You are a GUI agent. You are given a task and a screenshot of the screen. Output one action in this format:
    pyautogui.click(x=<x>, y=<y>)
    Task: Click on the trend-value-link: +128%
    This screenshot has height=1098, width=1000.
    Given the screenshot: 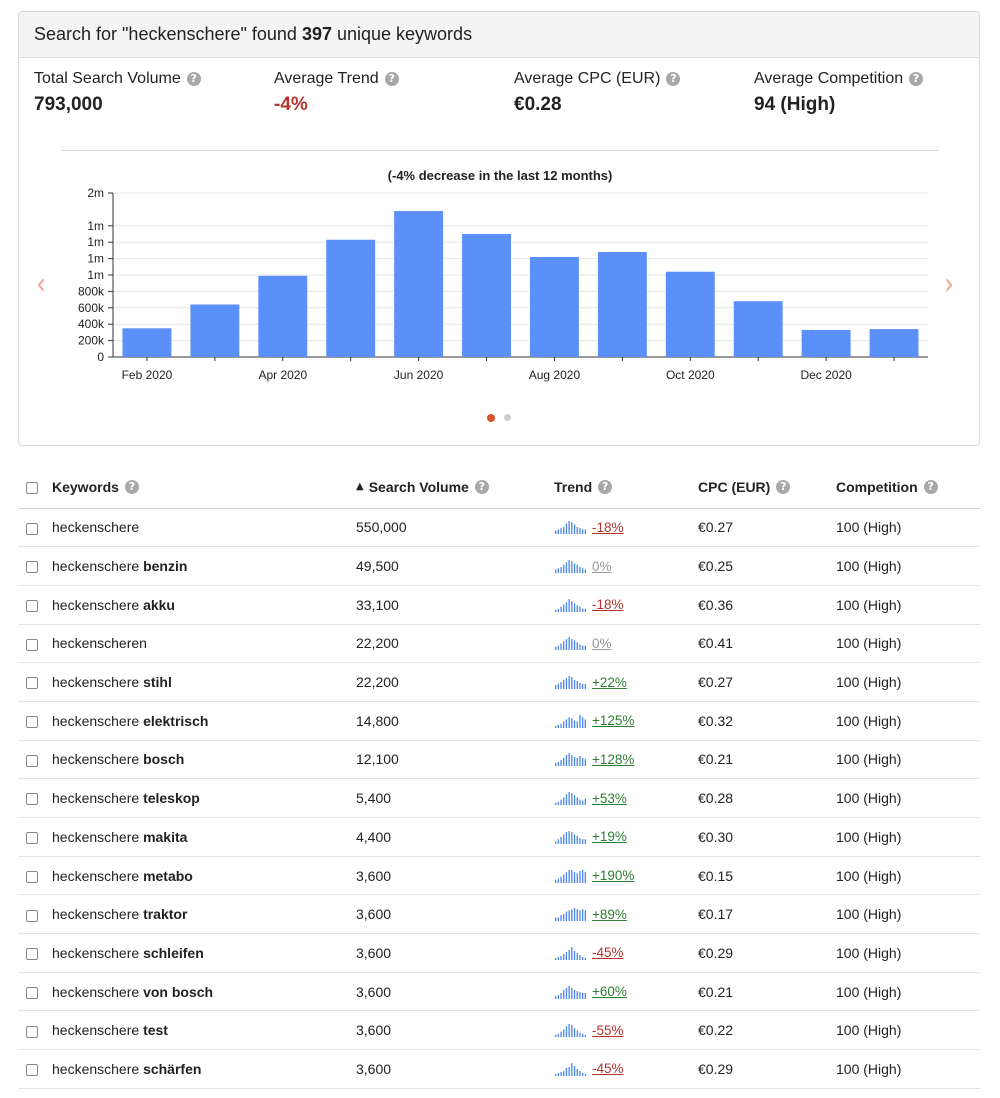 What is the action you would take?
    pyautogui.click(x=613, y=759)
    